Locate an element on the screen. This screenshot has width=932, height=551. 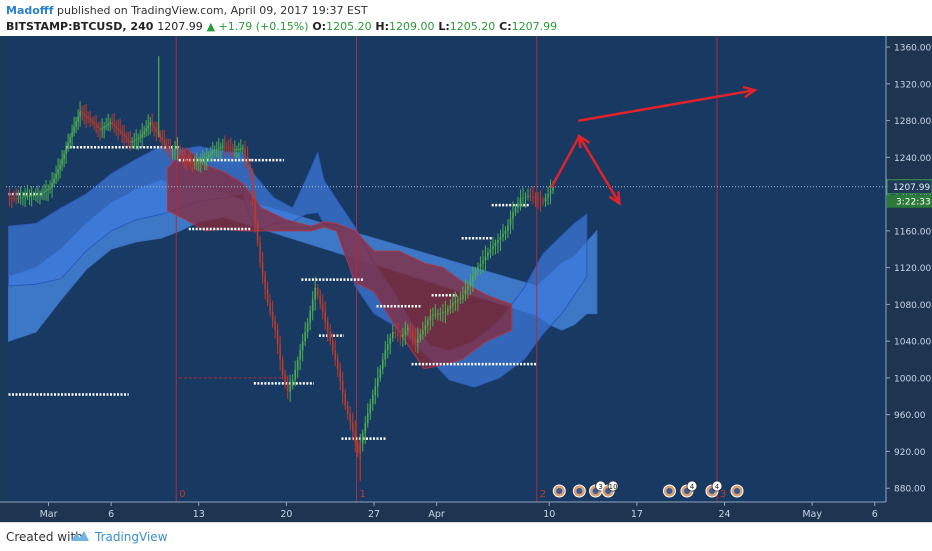
tradingview-logo-icon is located at coordinates (80, 536).